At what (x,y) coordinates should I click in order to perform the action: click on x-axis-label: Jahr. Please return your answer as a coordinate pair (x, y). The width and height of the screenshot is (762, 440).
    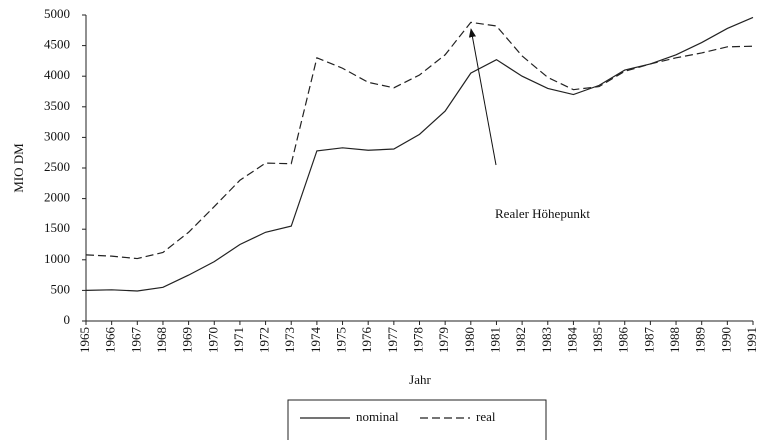
    Looking at the image, I should click on (420, 379).